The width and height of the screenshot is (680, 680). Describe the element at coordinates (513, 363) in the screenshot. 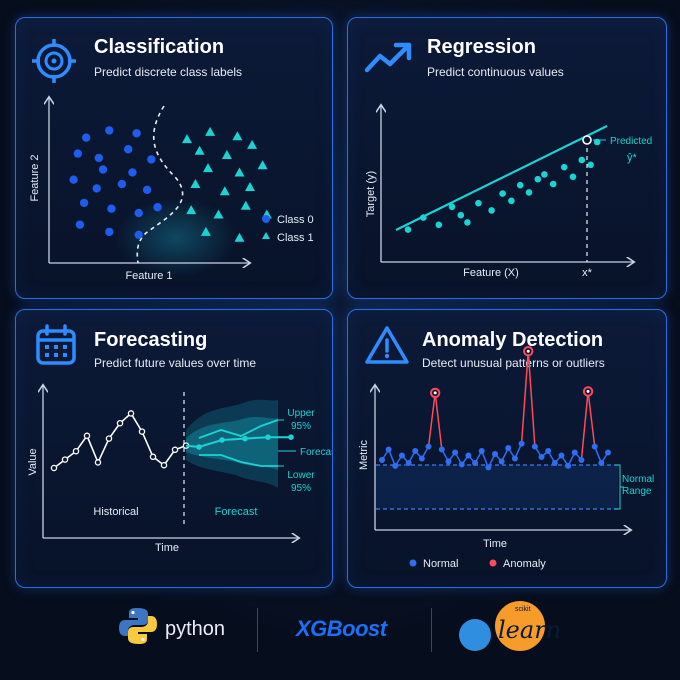

I see `anomaly-subtitle: Detect unusual patterns or outliers` at that location.